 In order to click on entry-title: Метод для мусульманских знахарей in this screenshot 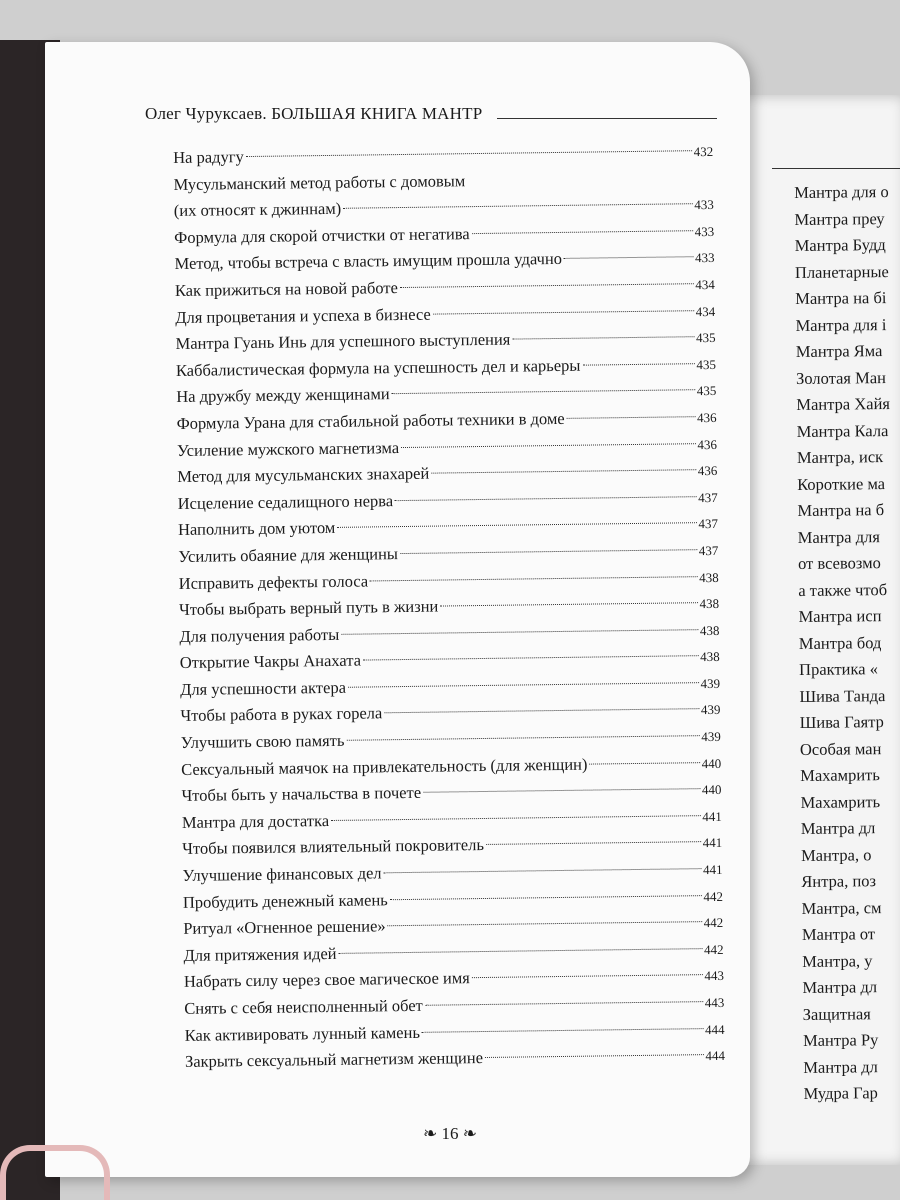, I will do `click(303, 475)`.